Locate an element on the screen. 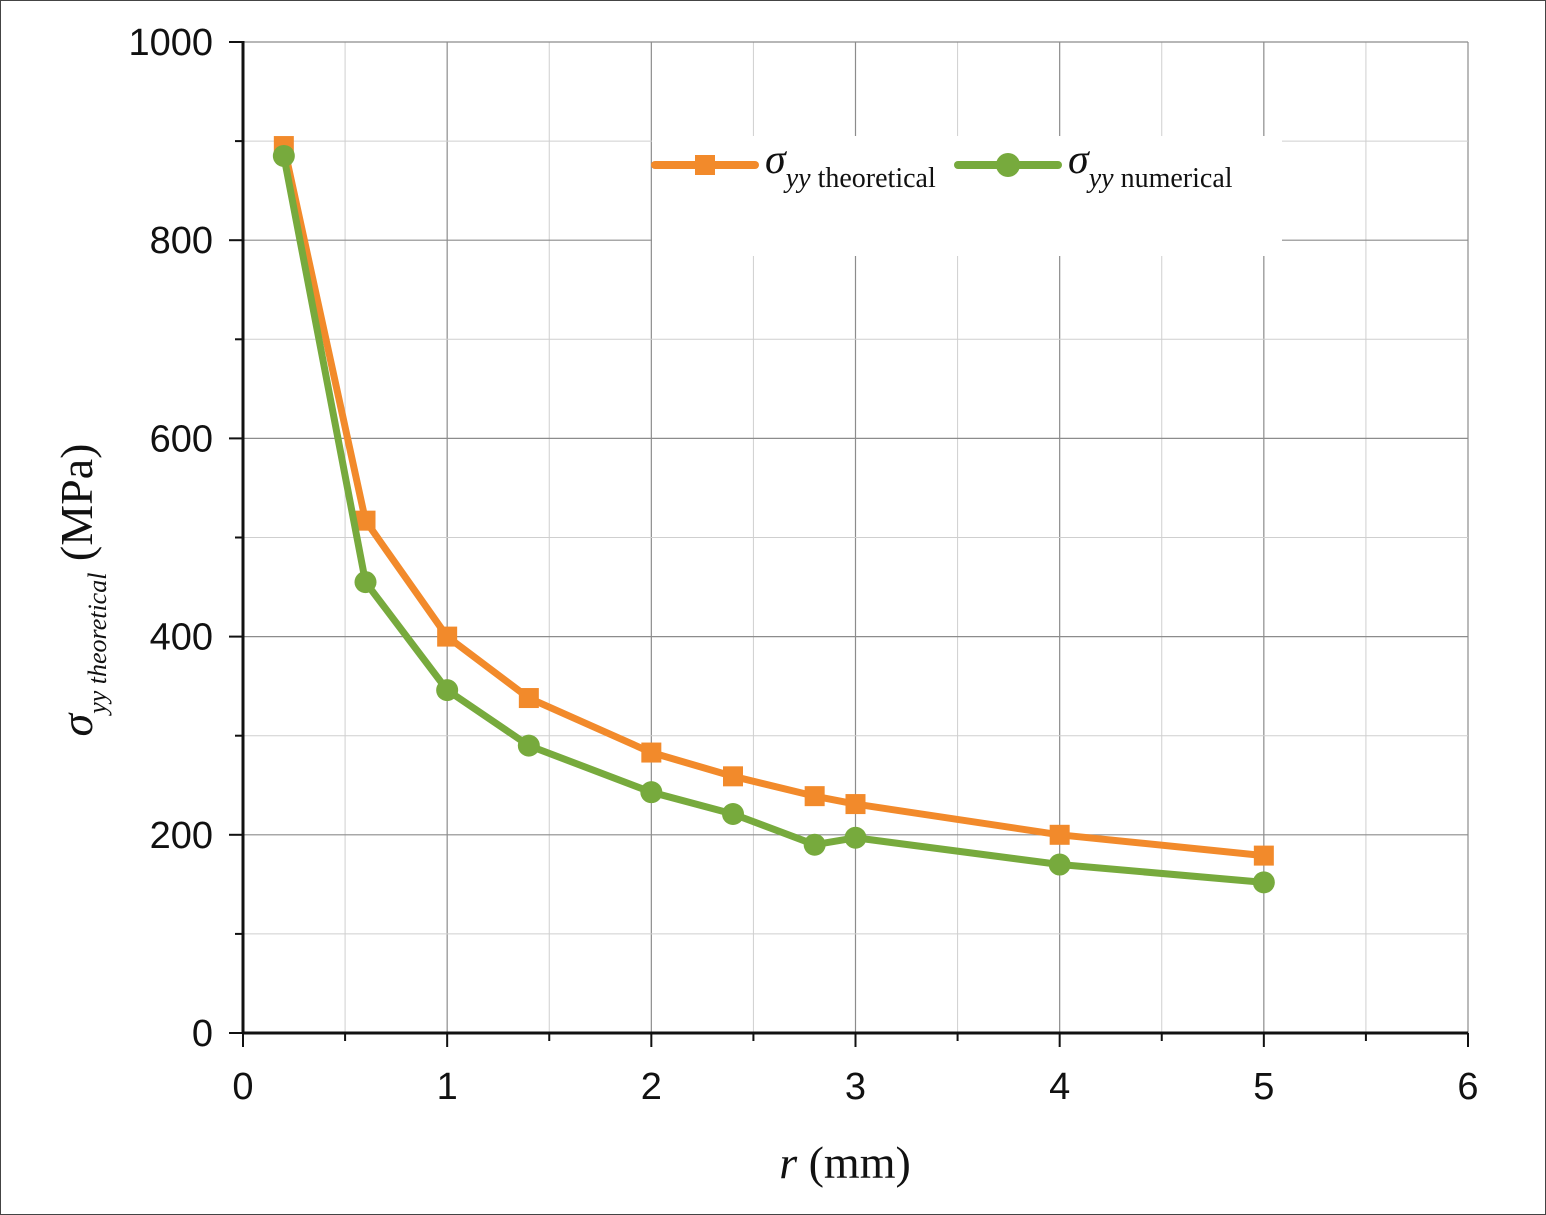 Image resolution: width=1546 pixels, height=1215 pixels. legend-marker-square is located at coordinates (705, 165).